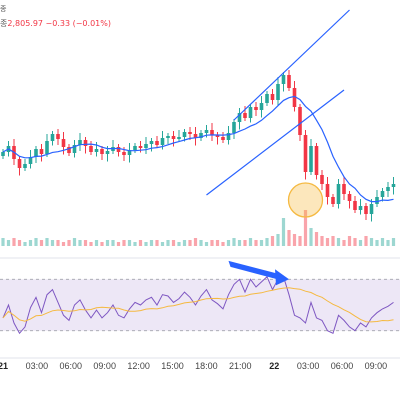 Image resolution: width=400 pixels, height=400 pixels. I want to click on ohlc-legend: 종2,805.97 −0.33 (−0.01%), so click(55, 23).